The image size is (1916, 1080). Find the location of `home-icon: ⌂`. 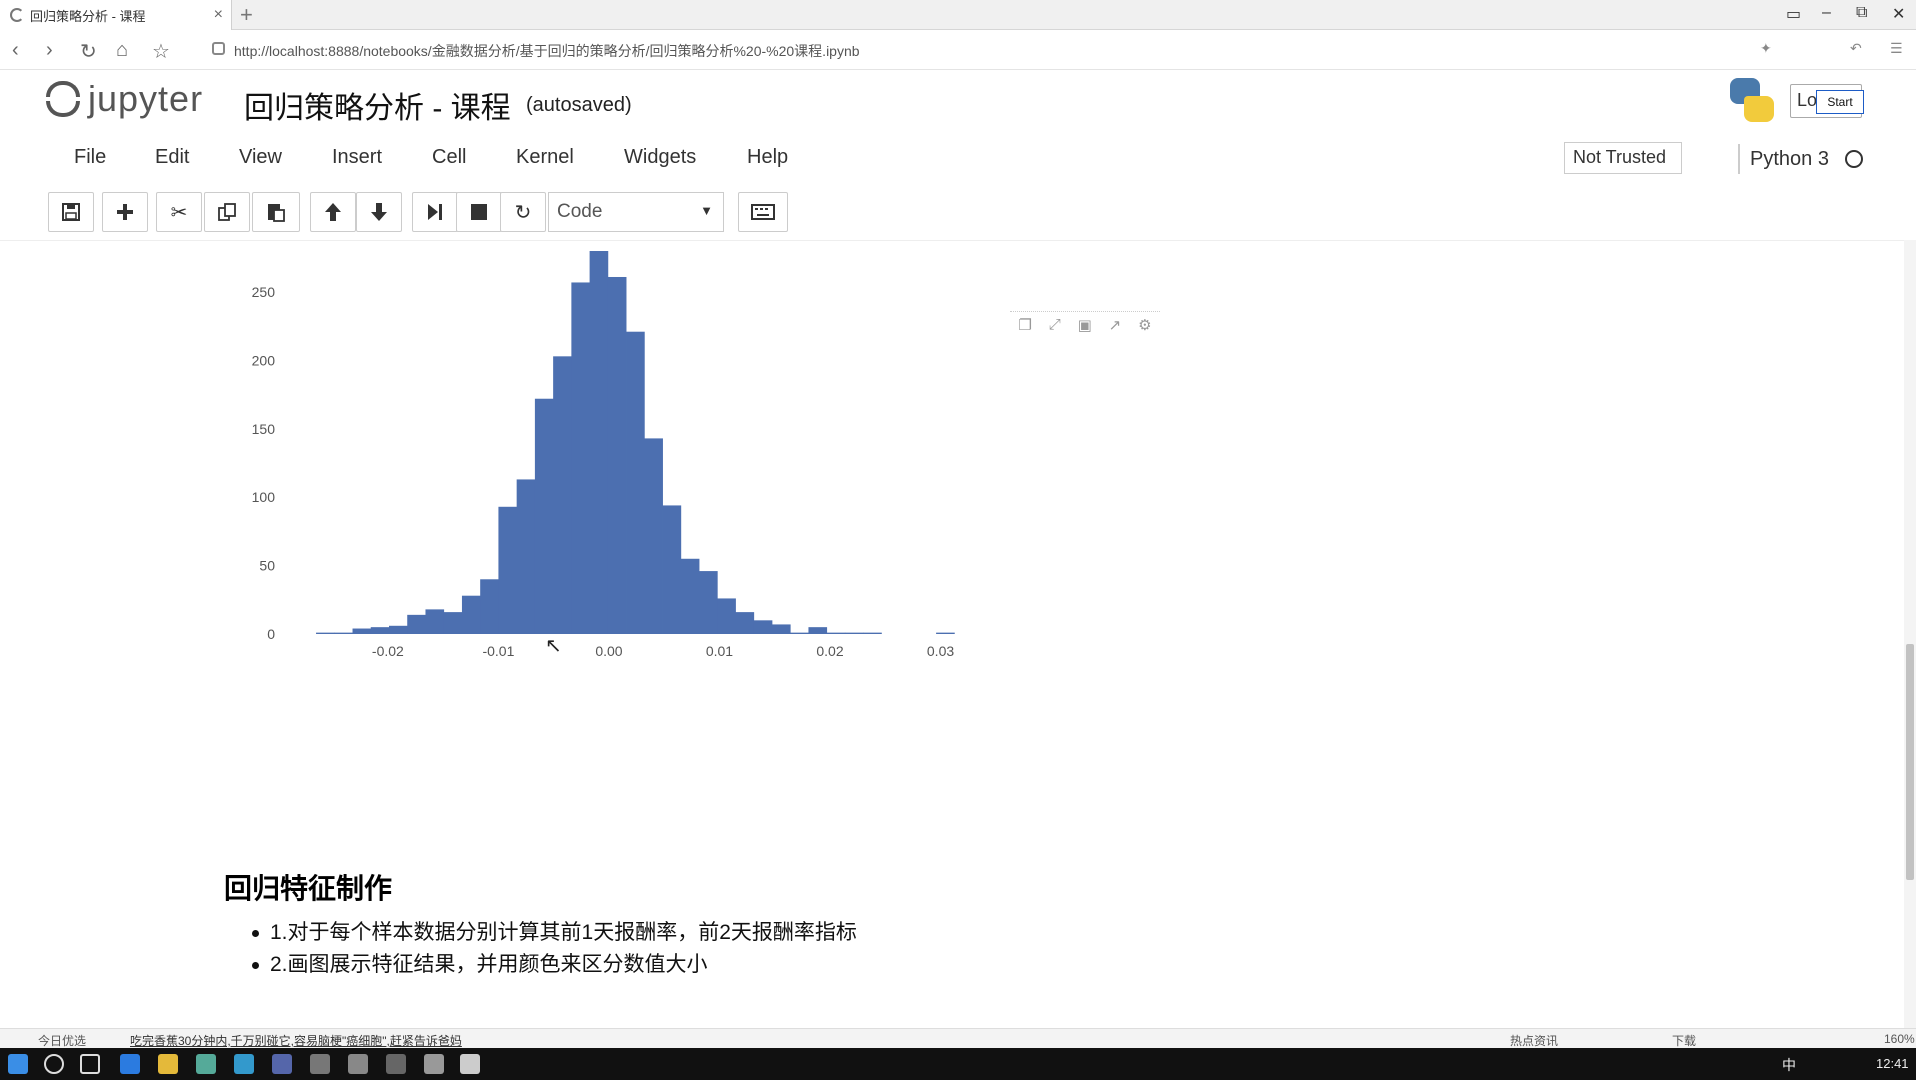

home-icon: ⌂ is located at coordinates (122, 50).